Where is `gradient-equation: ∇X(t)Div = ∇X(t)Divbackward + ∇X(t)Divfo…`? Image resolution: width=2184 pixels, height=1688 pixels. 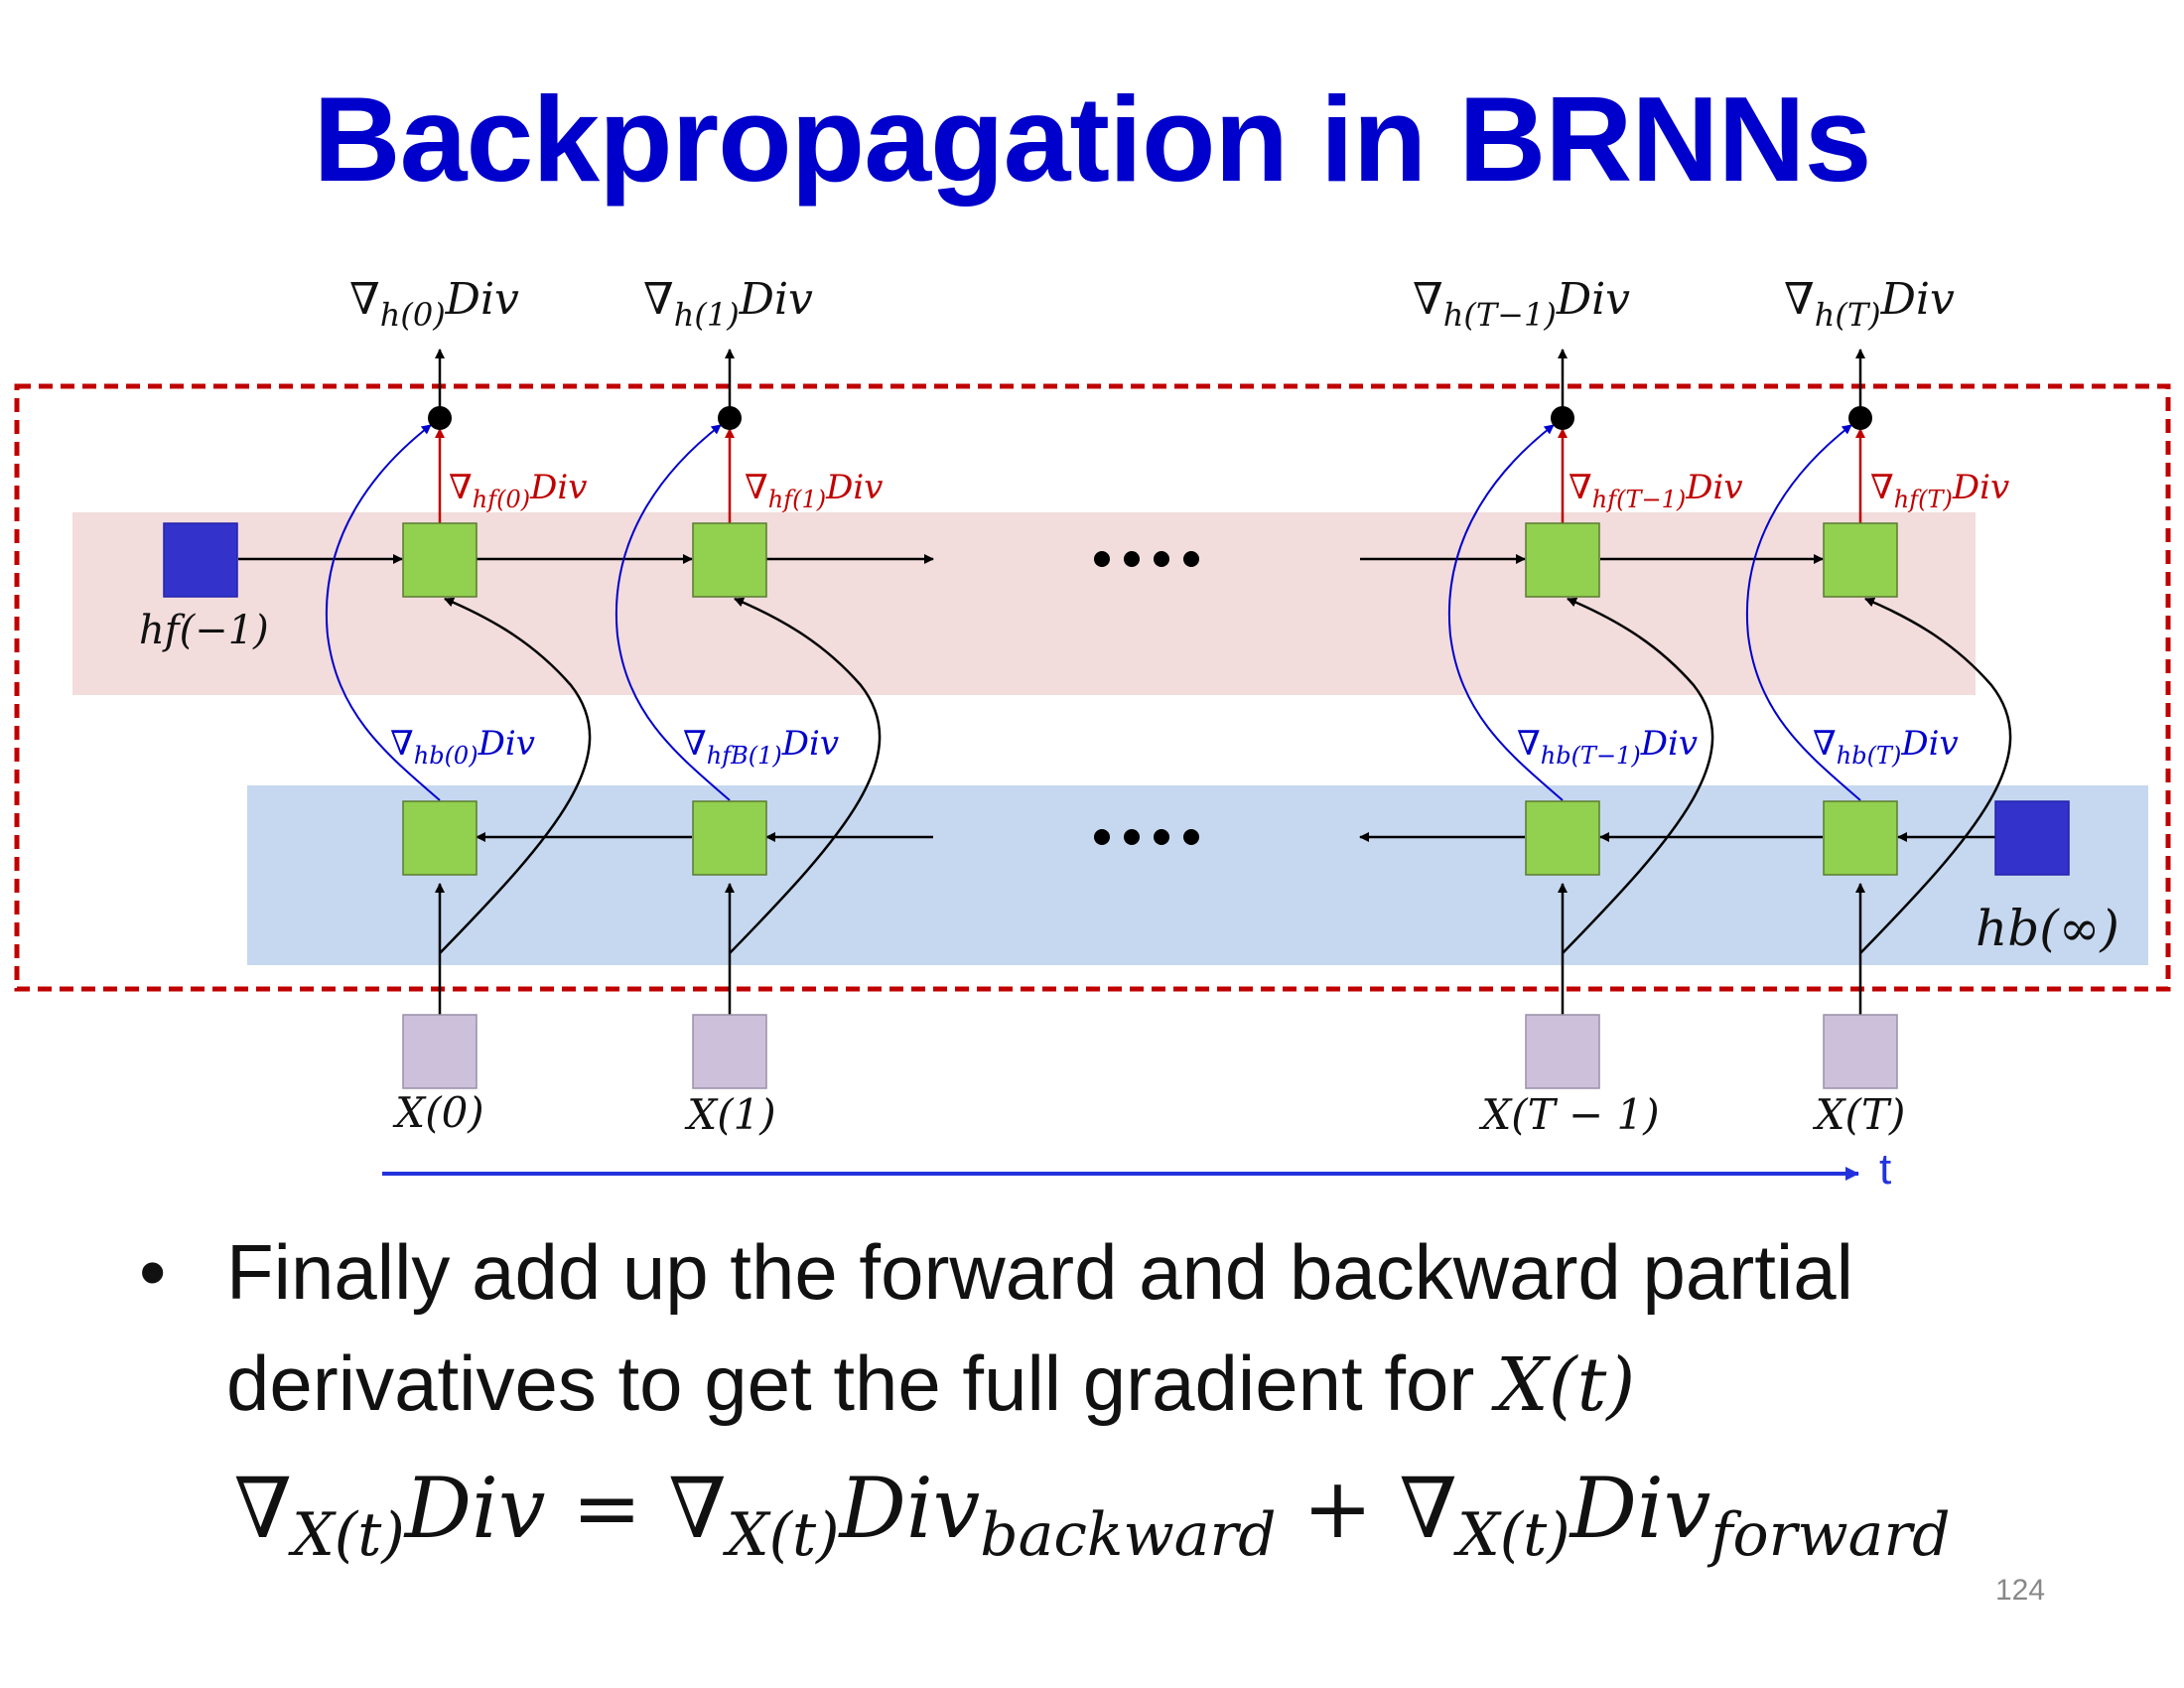
gradient-equation: ∇X(t)Div = ∇X(t)Divbackward + ∇X(t)Divfo… is located at coordinates (1092, 1515).